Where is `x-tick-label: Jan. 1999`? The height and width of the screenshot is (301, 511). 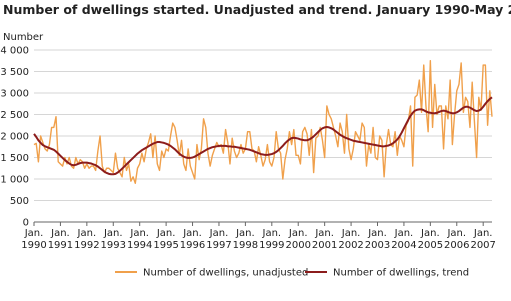 x-tick-label: Jan. 1999 is located at coordinates (271, 239).